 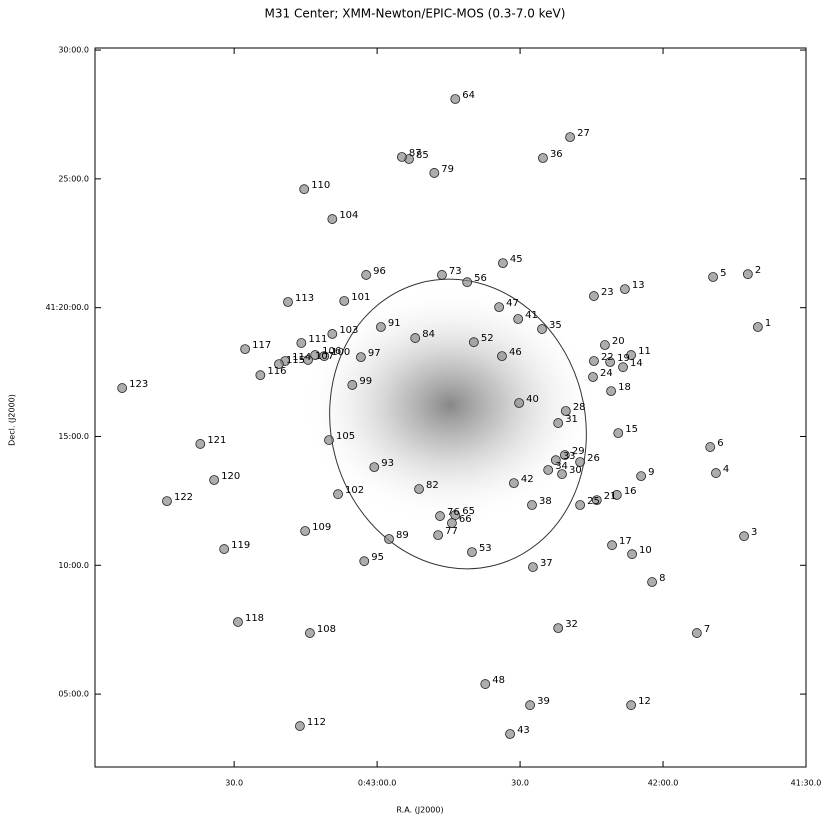 What do you see at coordinates (276, 371) in the screenshot?
I see `source-label: 116` at bounding box center [276, 371].